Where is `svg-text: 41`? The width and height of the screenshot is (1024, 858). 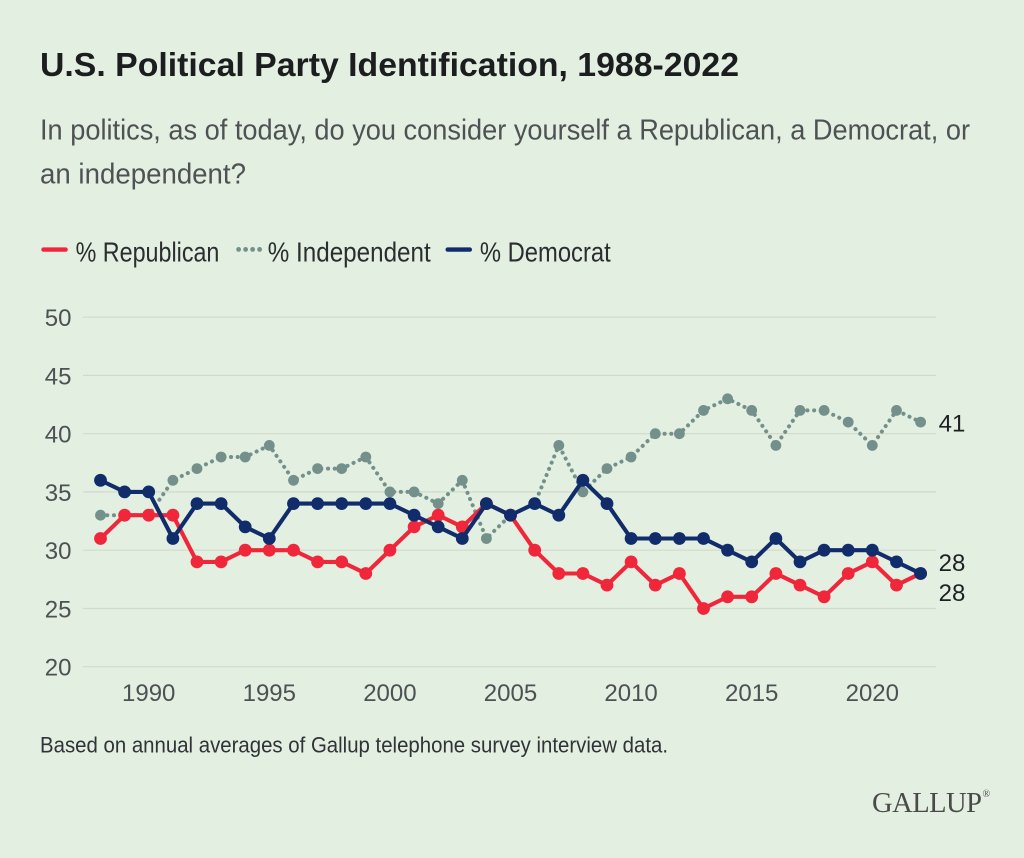 svg-text: 41 is located at coordinates (952, 424).